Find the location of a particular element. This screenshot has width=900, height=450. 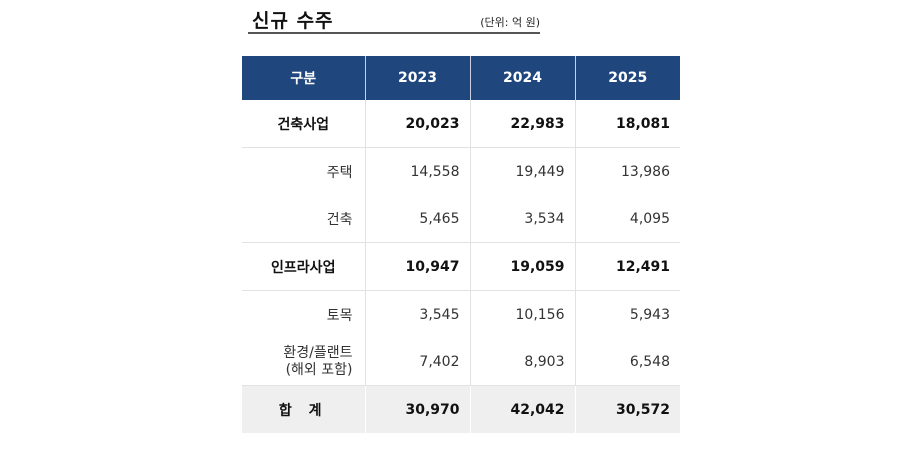

cell-2023: 20,023 is located at coordinates (417, 124).